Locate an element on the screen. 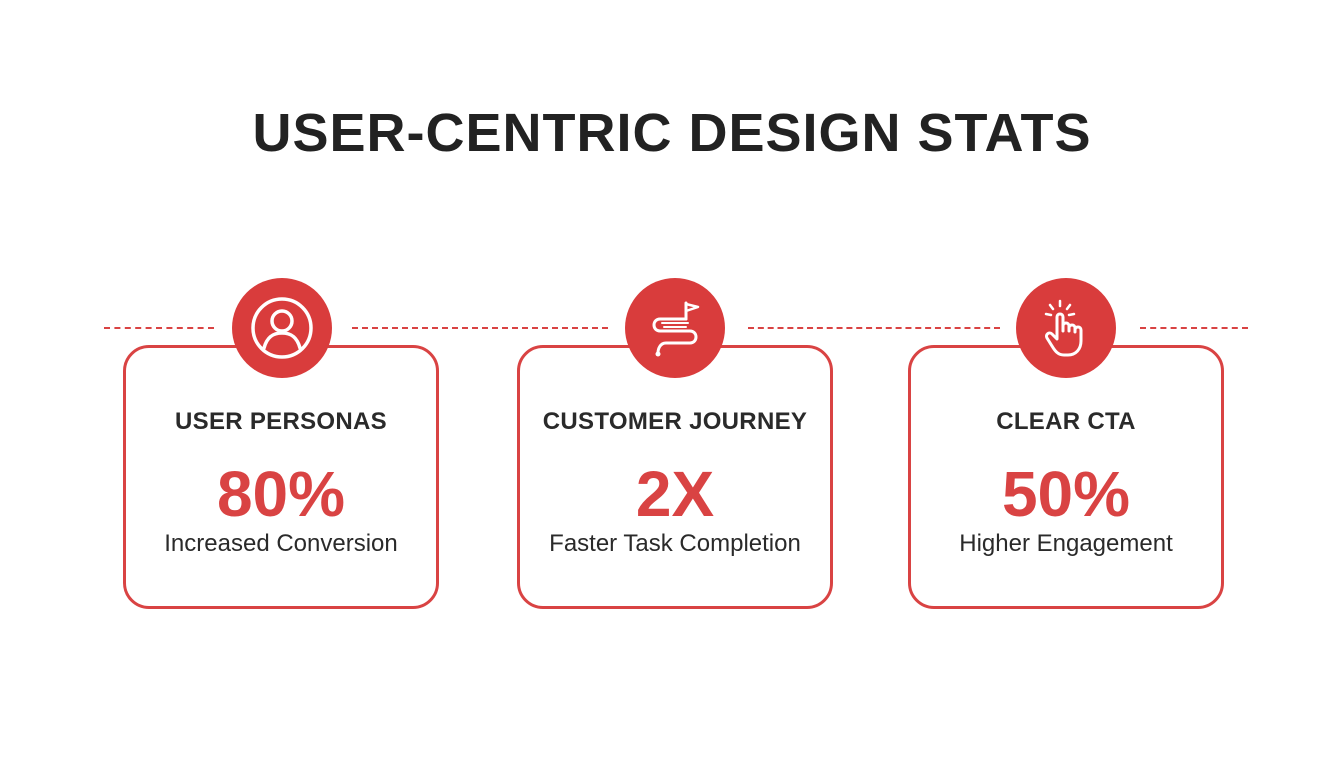  card-label: CLEAR CTA is located at coordinates (1066, 421).